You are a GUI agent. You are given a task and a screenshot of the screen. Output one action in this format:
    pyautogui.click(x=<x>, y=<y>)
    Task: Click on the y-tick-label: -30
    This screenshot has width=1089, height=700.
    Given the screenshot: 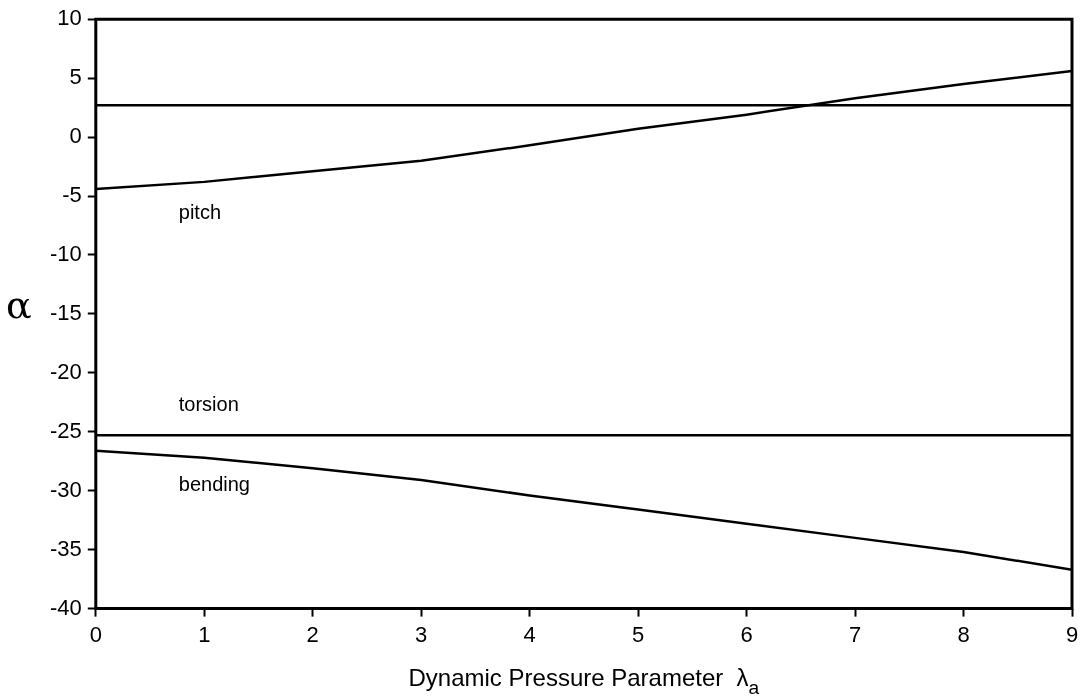 What is the action you would take?
    pyautogui.click(x=66, y=489)
    